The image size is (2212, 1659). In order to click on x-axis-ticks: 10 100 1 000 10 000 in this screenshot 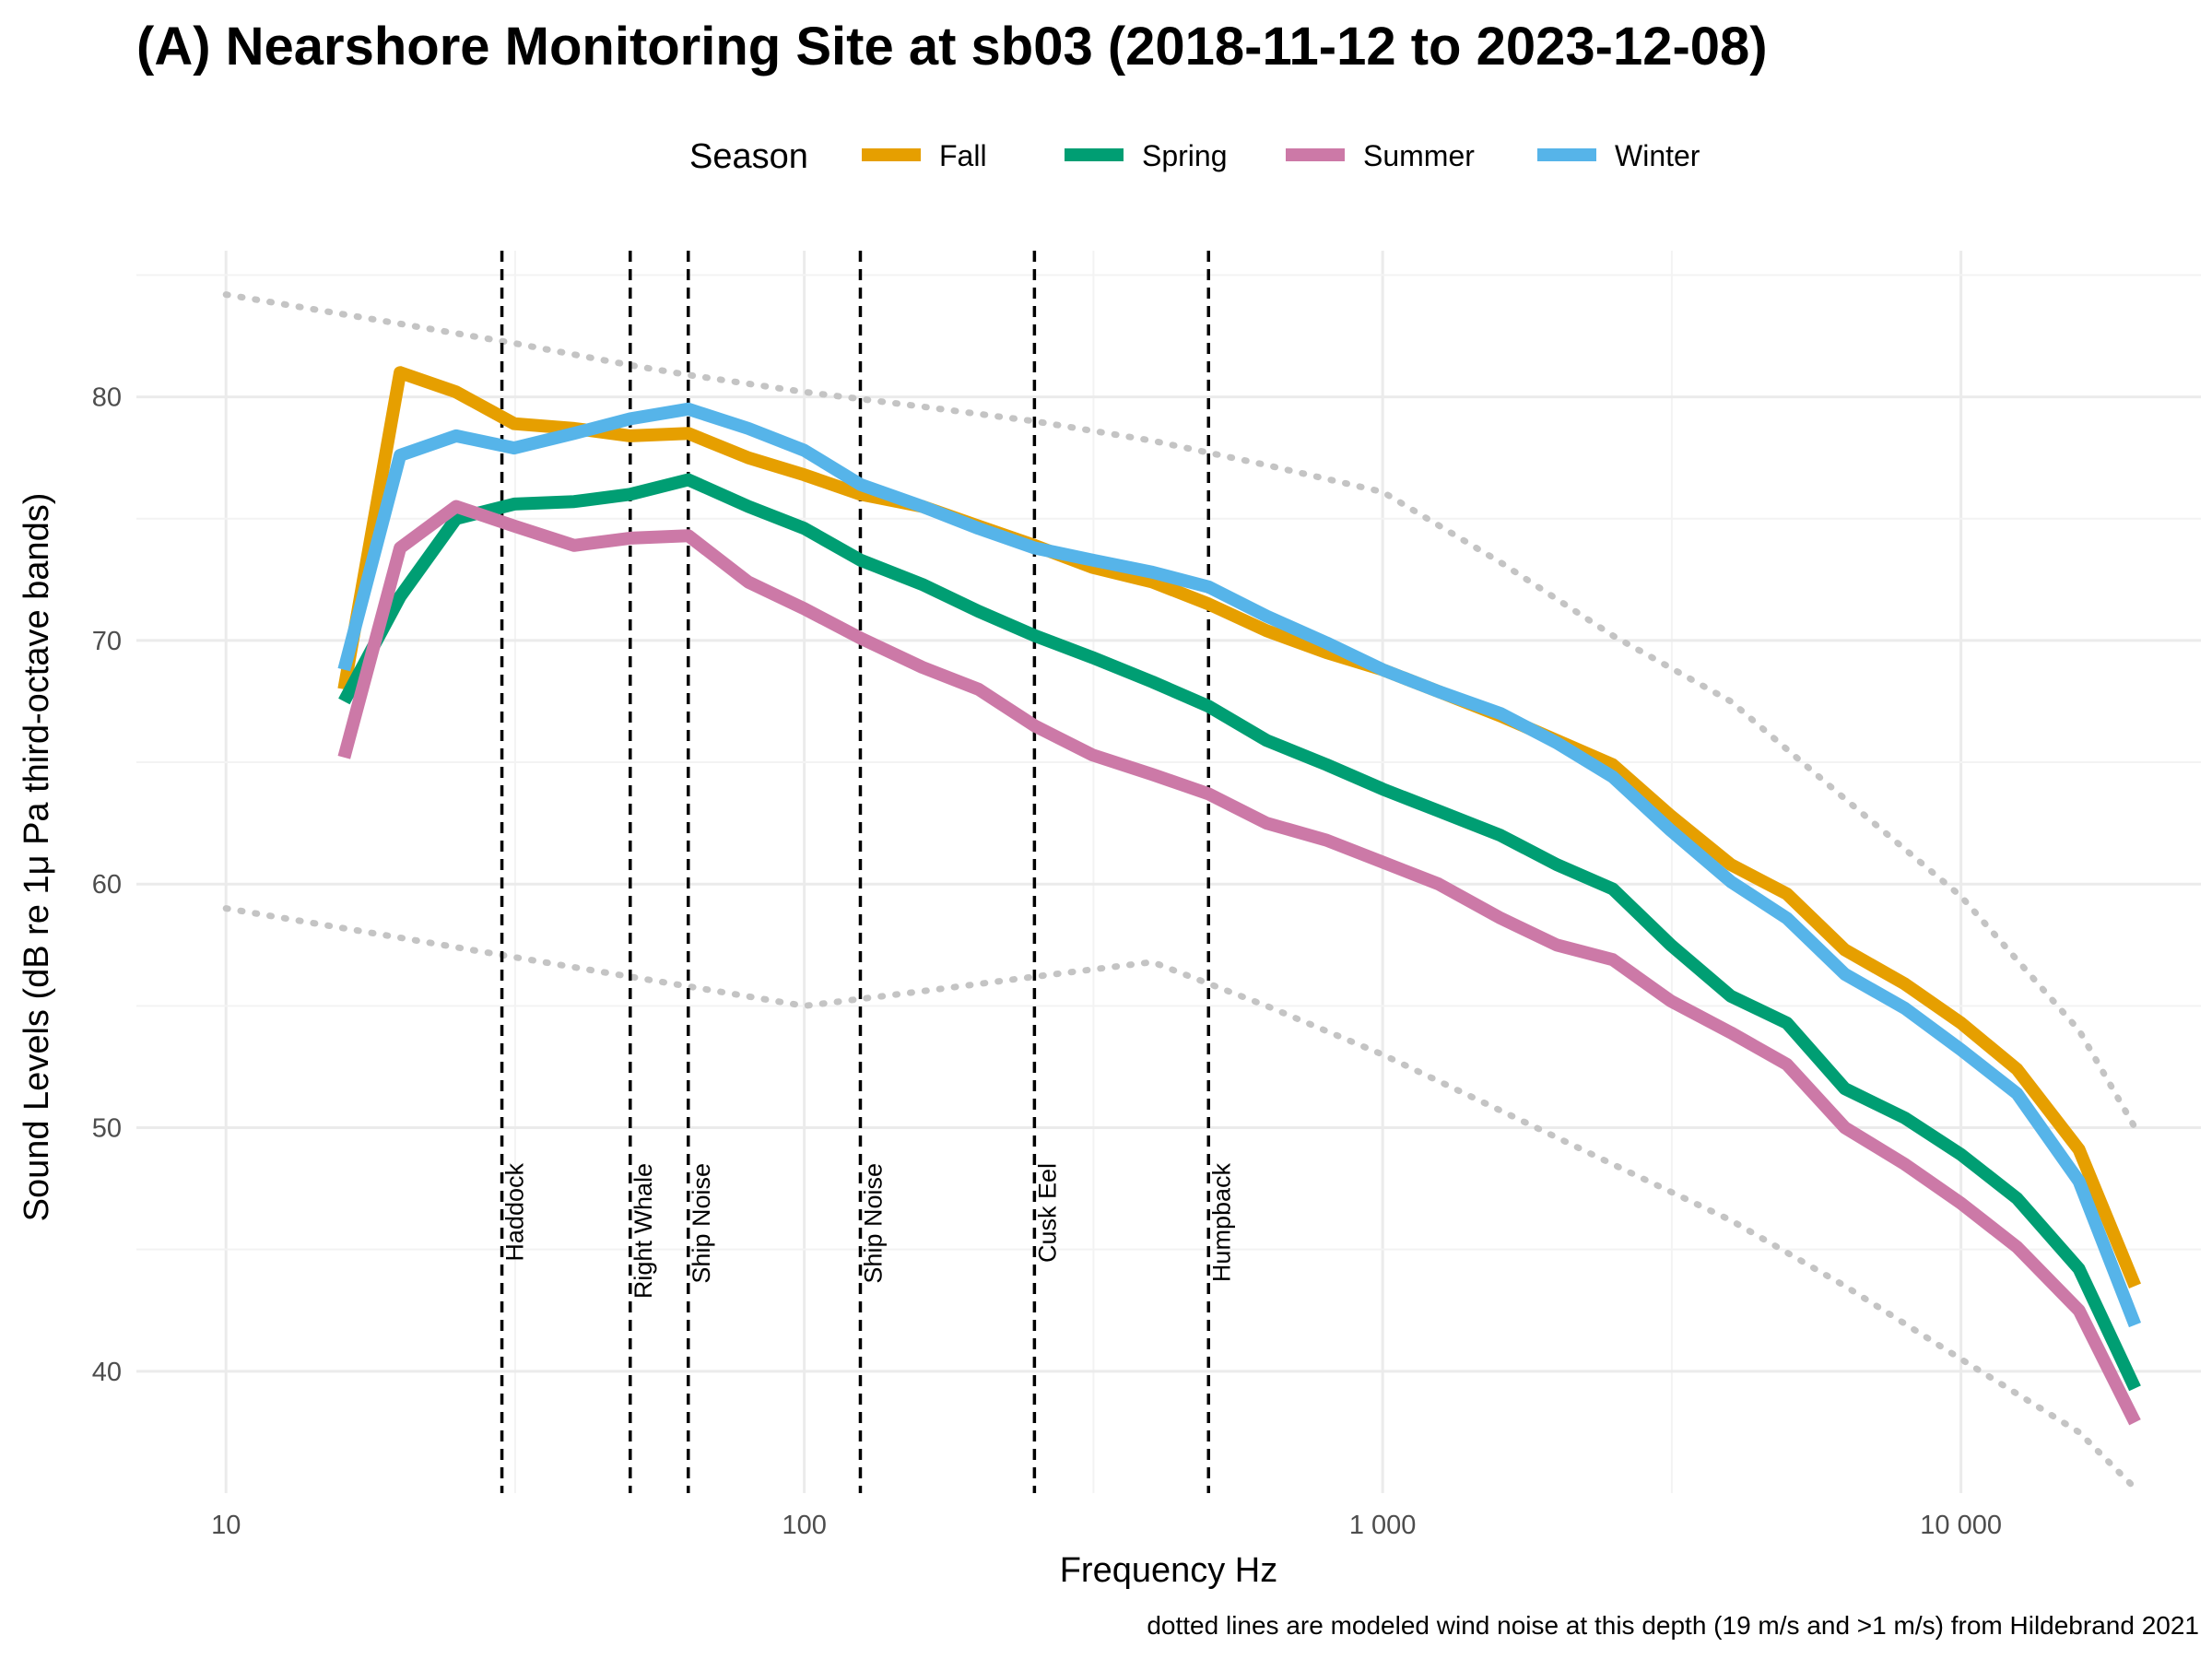, I will do `click(1106, 1525)`.